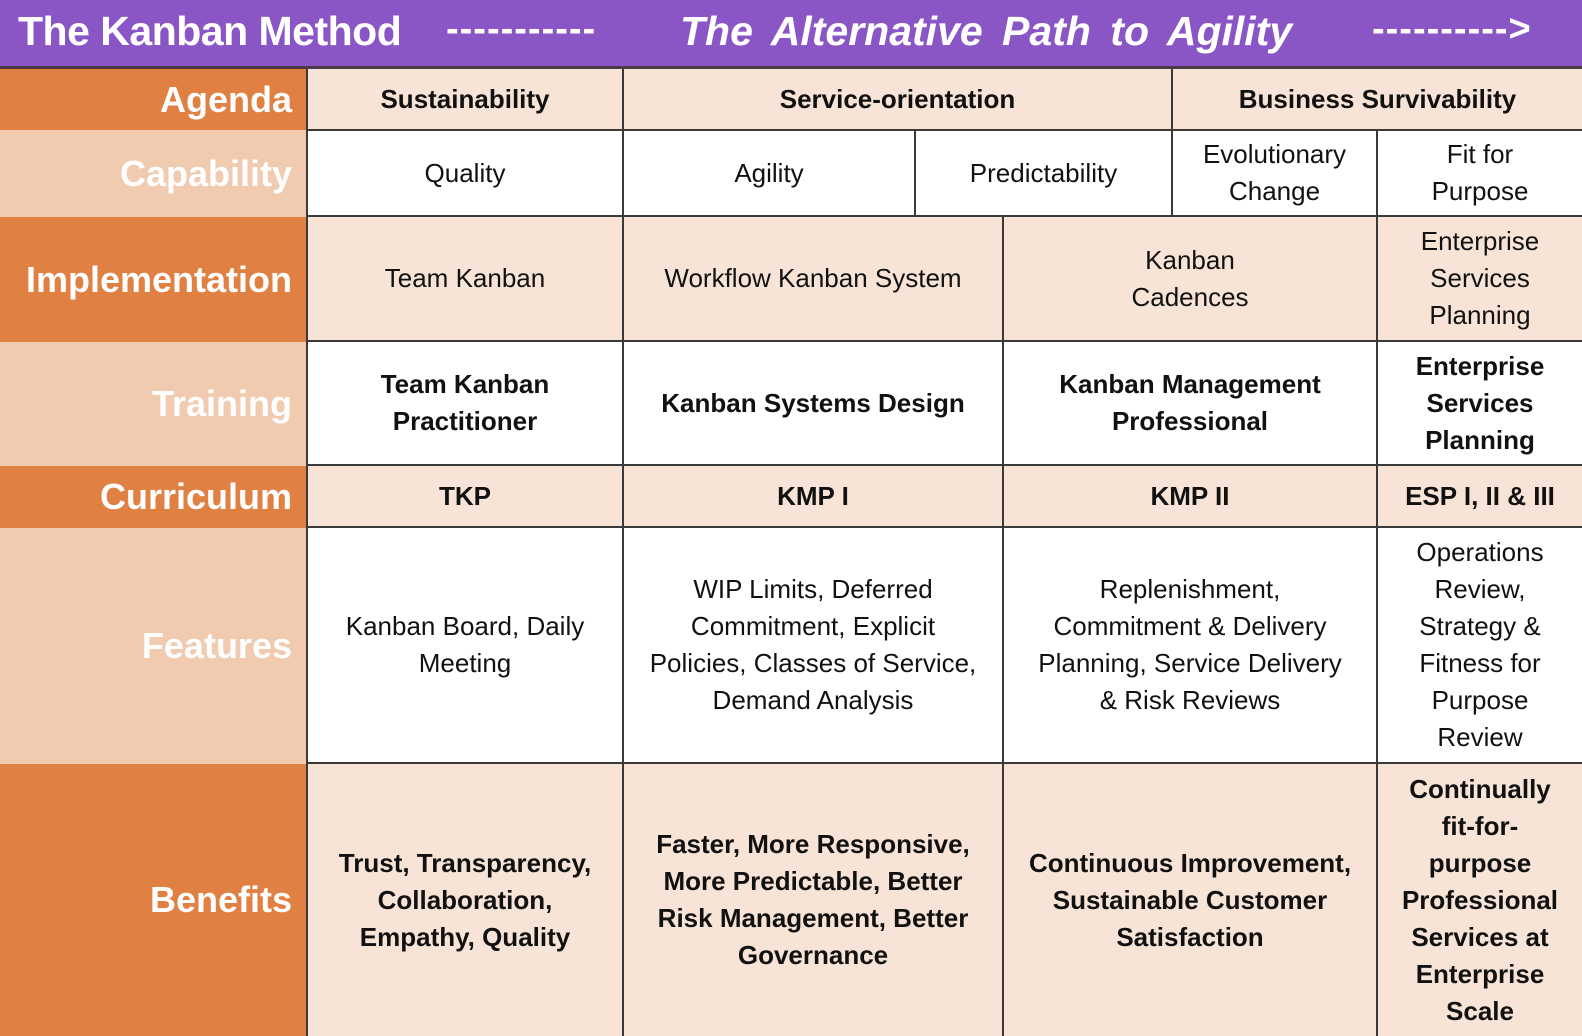 This screenshot has height=1036, width=1582. I want to click on banner-title: The Kanban Method, so click(210, 31).